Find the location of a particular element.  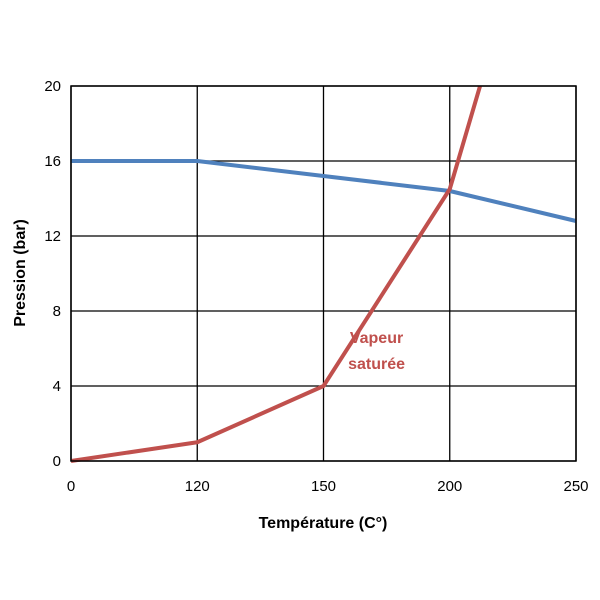

annotations: Vapeur saturée is located at coordinates (376, 351).